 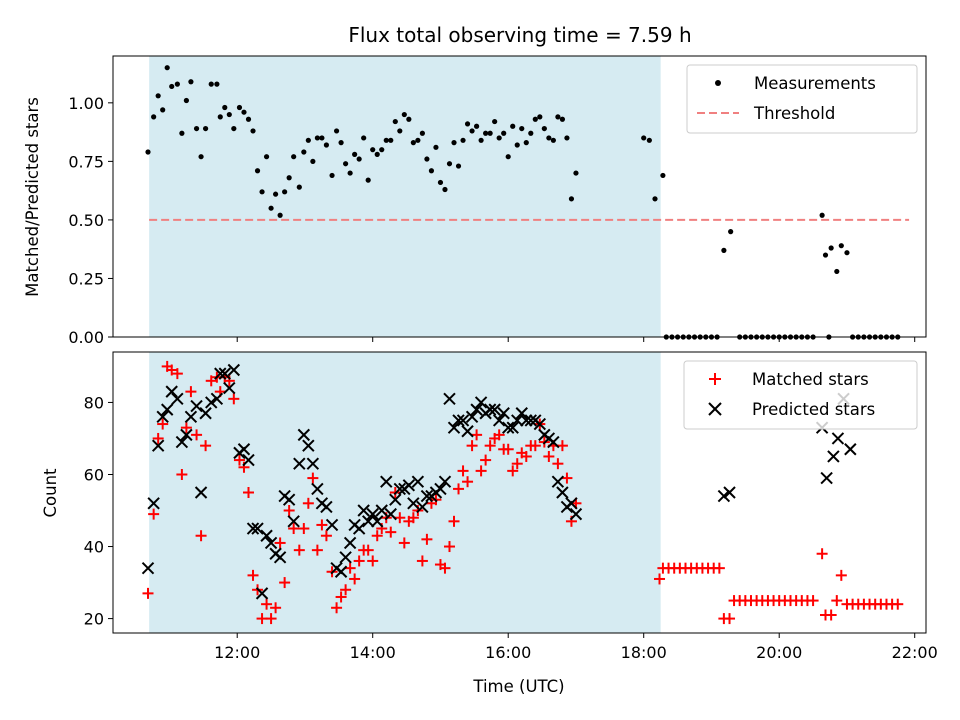 I want to click on bottom-y-tick-label: 60, so click(x=94, y=474).